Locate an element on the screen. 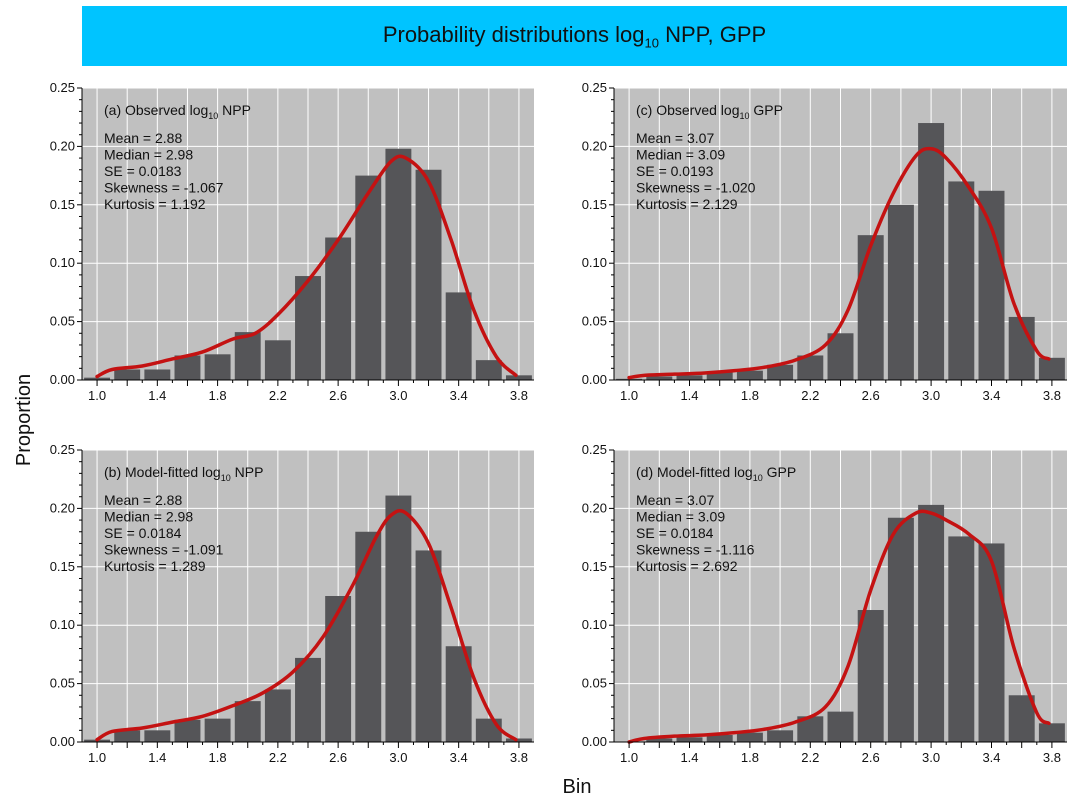 Image resolution: width=1077 pixels, height=798 pixels. stats-line: SE = 0.0183 is located at coordinates (143, 171).